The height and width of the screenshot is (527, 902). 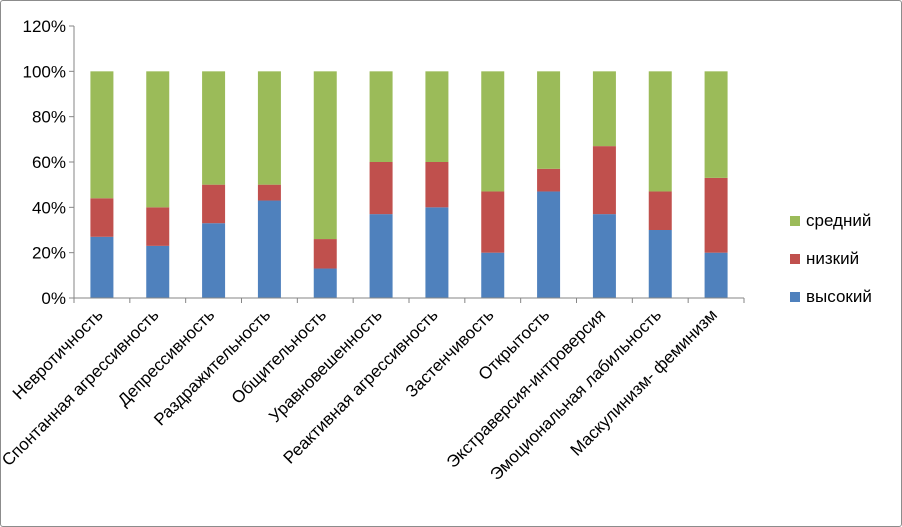 I want to click on legend-label: низкий, so click(x=832, y=258).